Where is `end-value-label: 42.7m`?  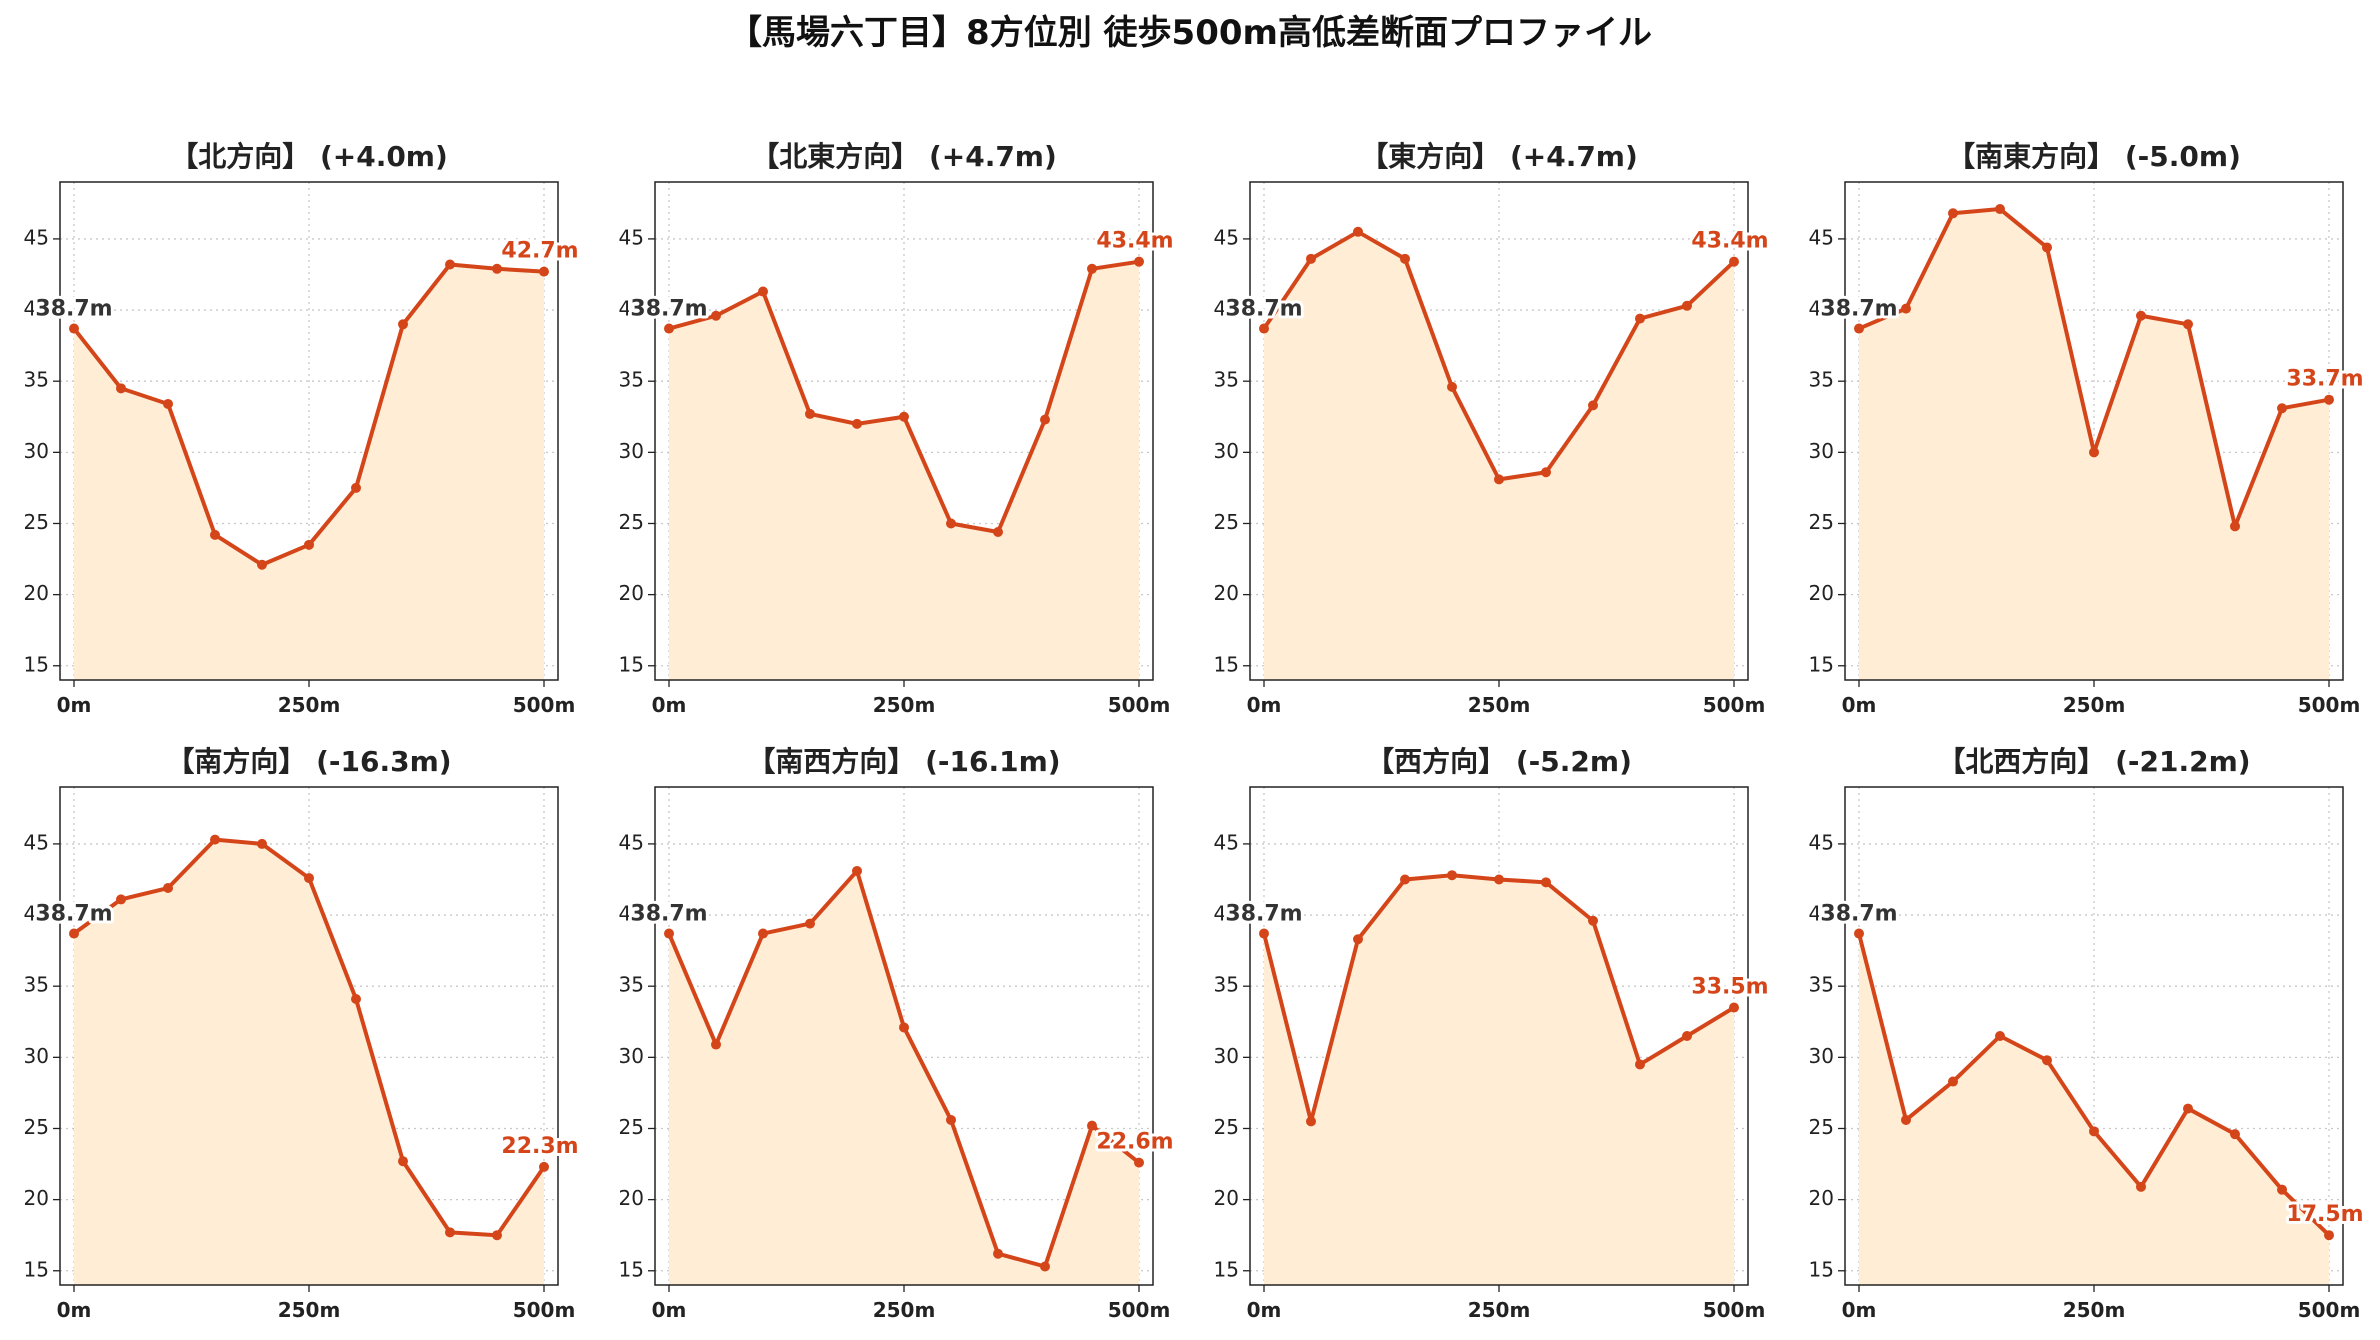 end-value-label: 42.7m is located at coordinates (539, 251).